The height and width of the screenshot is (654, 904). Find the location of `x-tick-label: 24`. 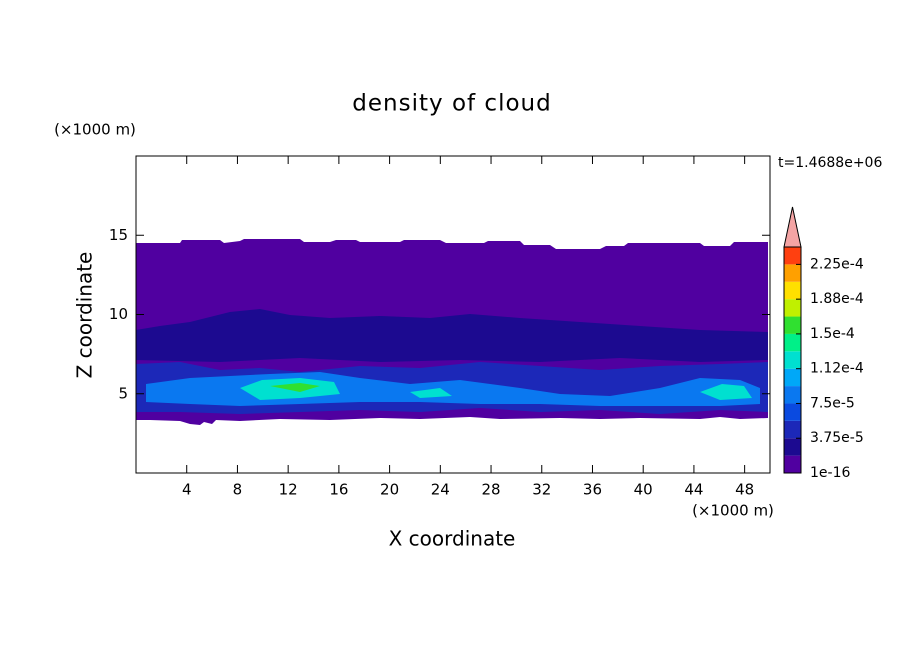

x-tick-label: 24 is located at coordinates (440, 490).